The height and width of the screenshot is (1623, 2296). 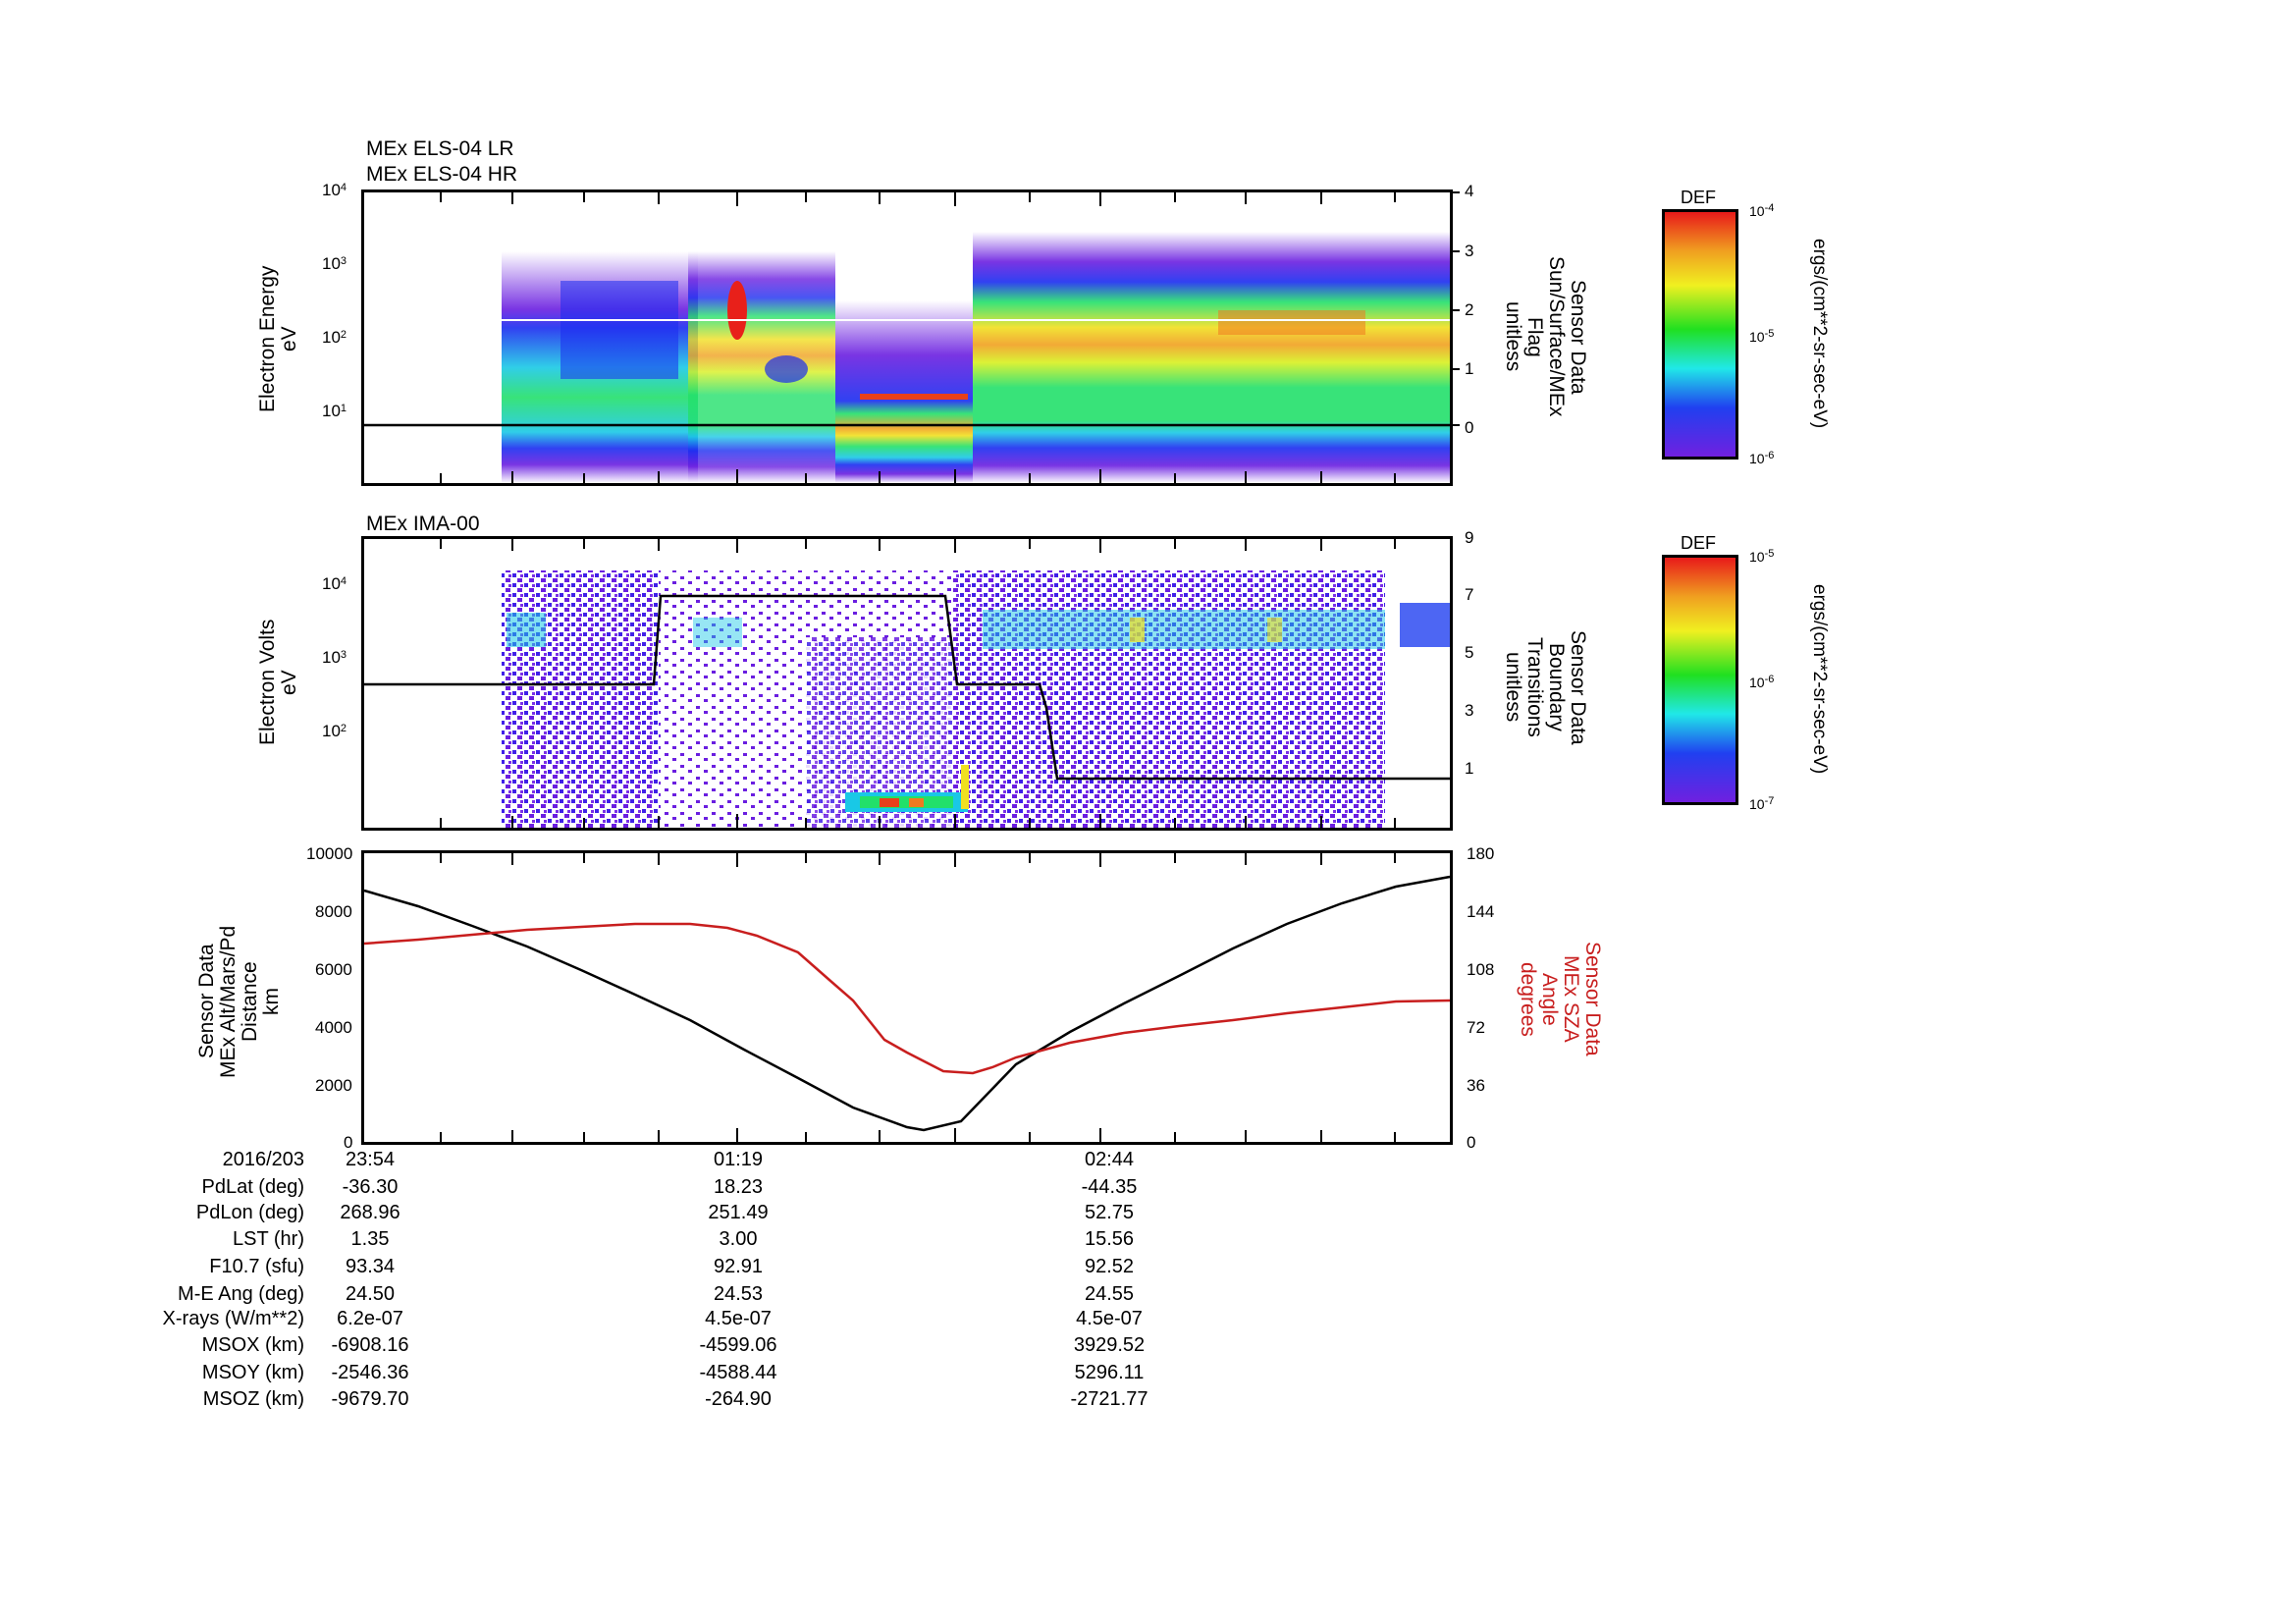 I want to click on colorbar1-units: ergs/(cm**2-sr-sec-eV), so click(x=1820, y=334).